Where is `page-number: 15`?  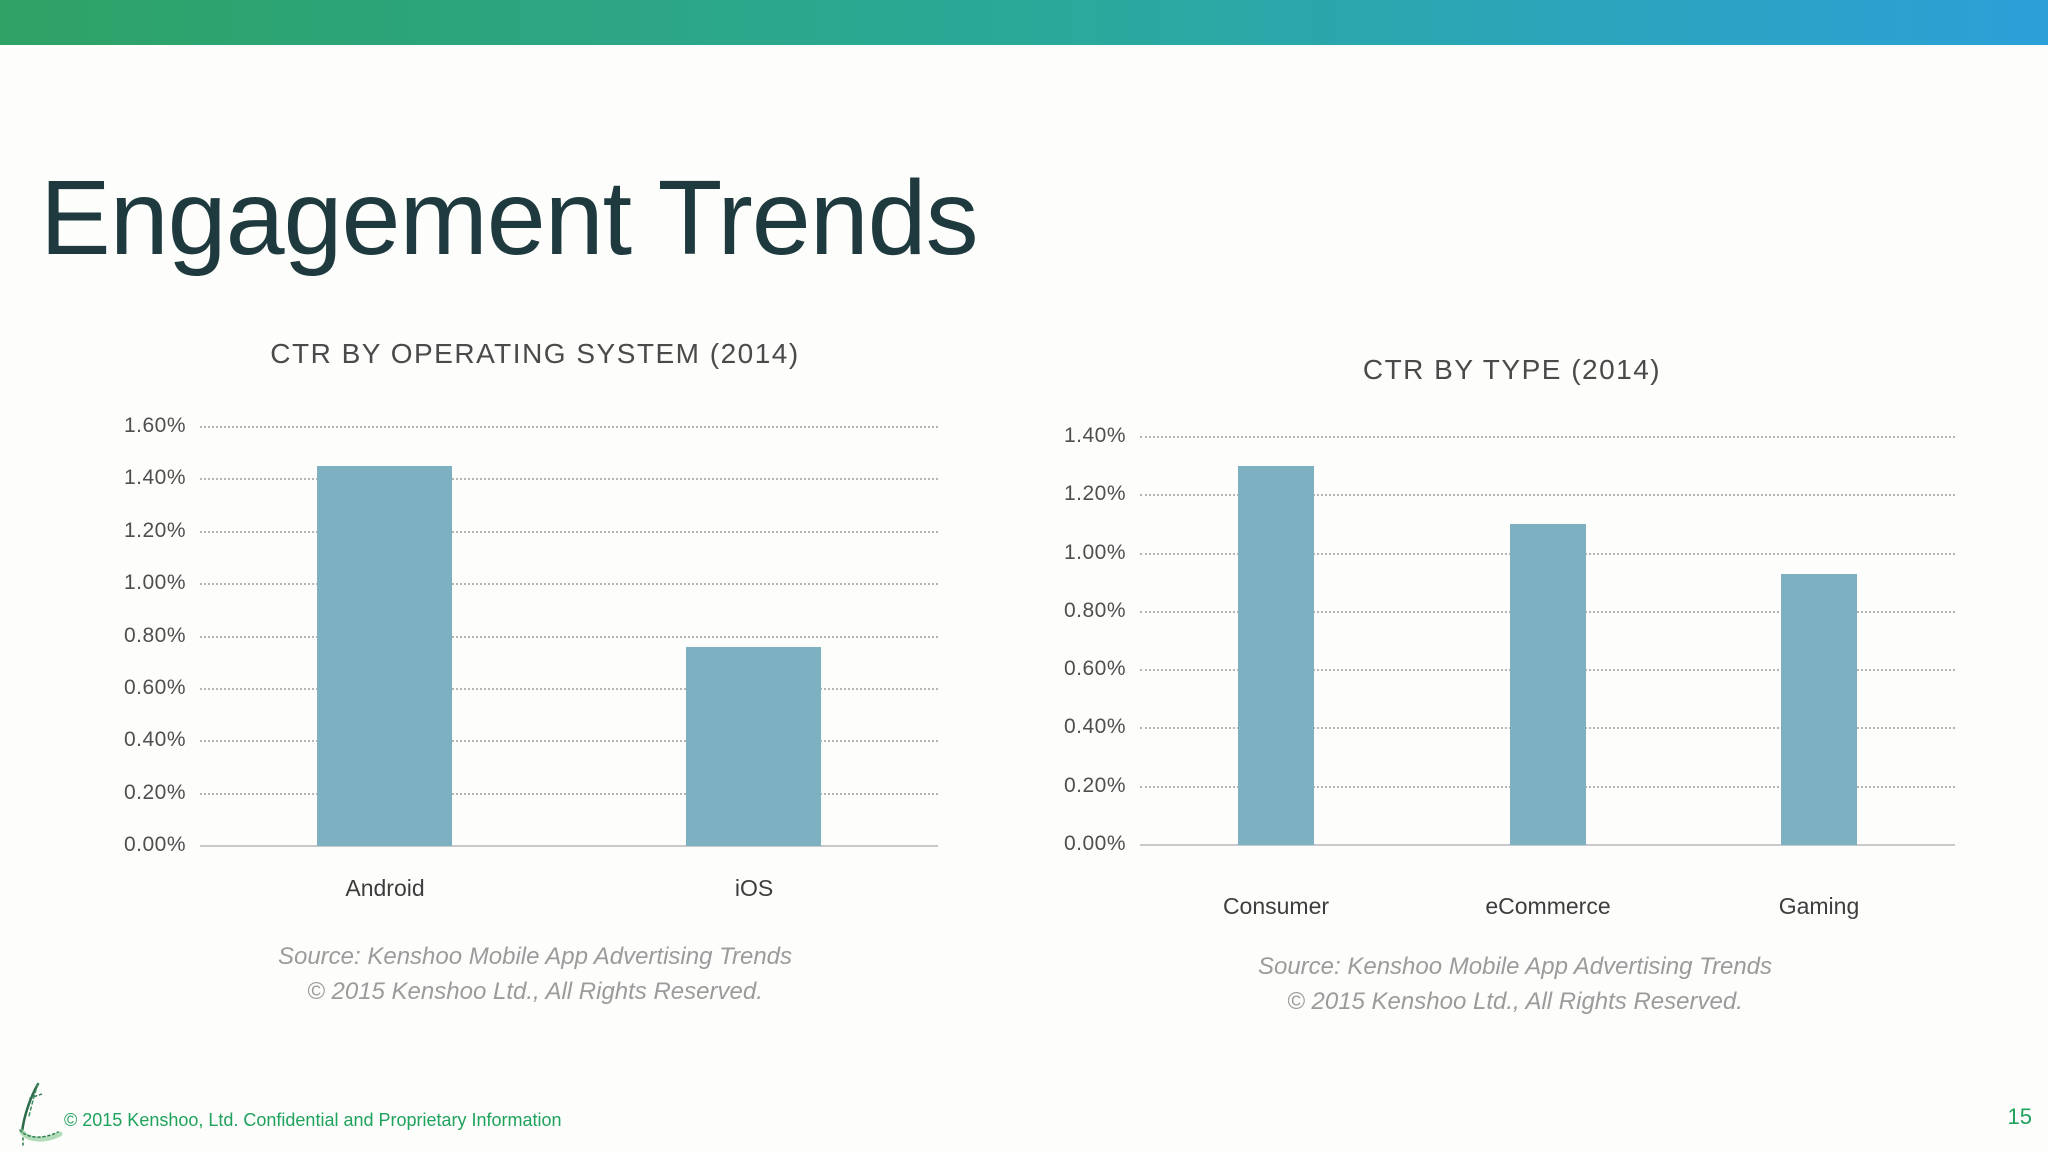
page-number: 15 is located at coordinates (2019, 1116).